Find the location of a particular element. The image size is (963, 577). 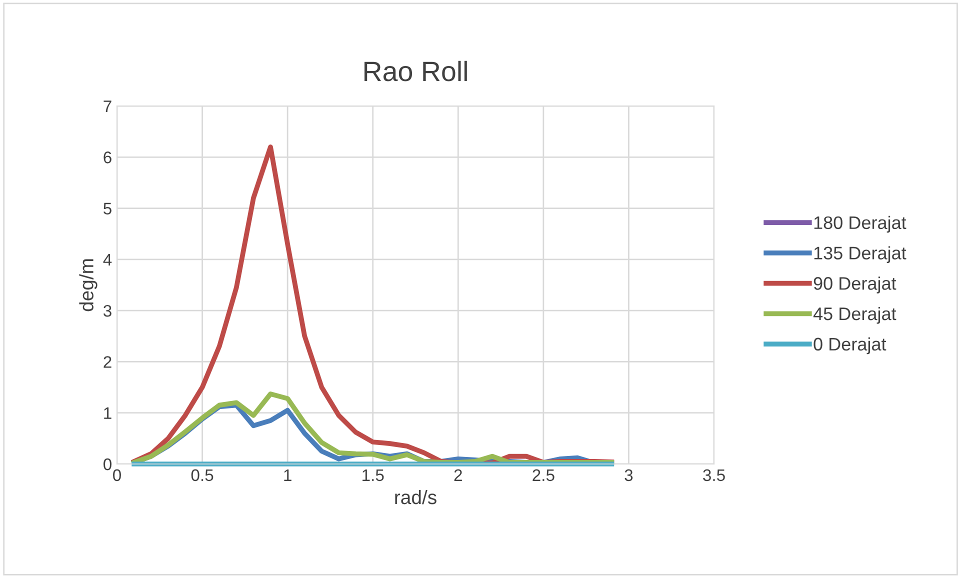

y-tick-label: 4 is located at coordinates (107, 260).